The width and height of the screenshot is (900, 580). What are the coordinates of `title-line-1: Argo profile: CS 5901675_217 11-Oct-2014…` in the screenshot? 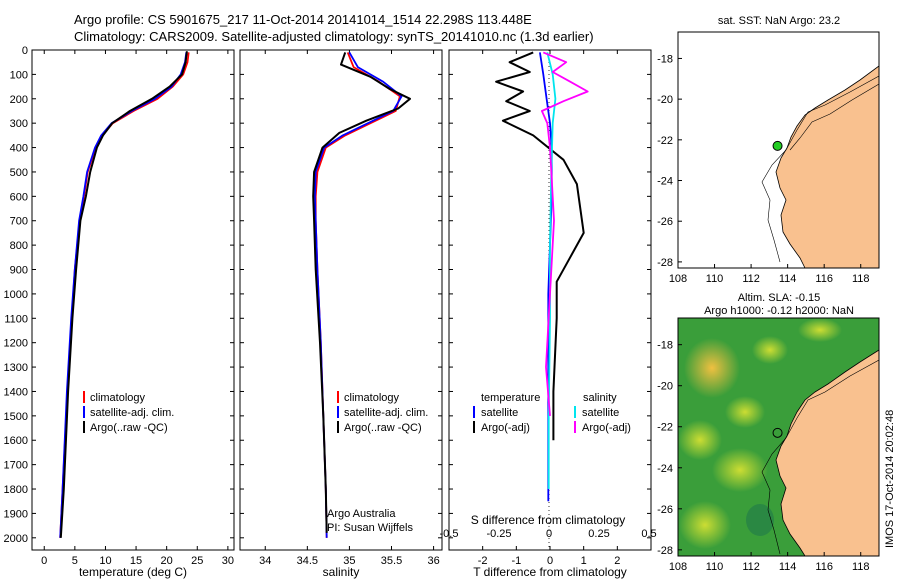 It's located at (303, 19).